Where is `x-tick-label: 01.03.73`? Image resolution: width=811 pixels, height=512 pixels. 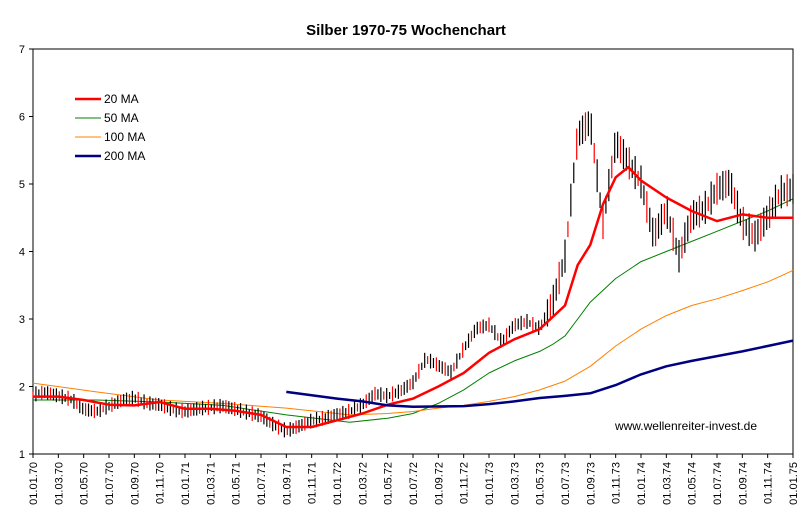 x-tick-label: 01.03.73 is located at coordinates (515, 483).